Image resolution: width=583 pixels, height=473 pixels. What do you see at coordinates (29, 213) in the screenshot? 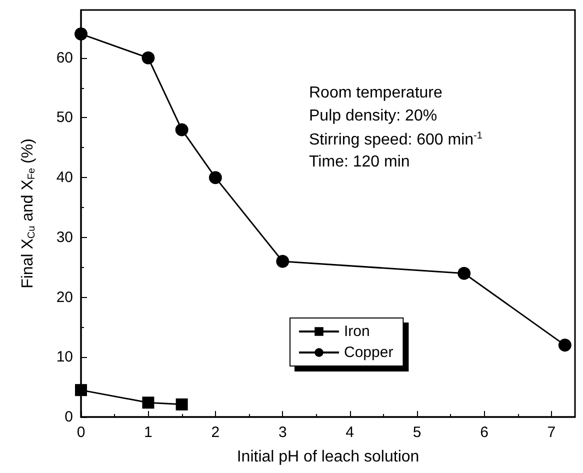
I see `y-axis-title: Final XCu and XFe (%)` at bounding box center [29, 213].